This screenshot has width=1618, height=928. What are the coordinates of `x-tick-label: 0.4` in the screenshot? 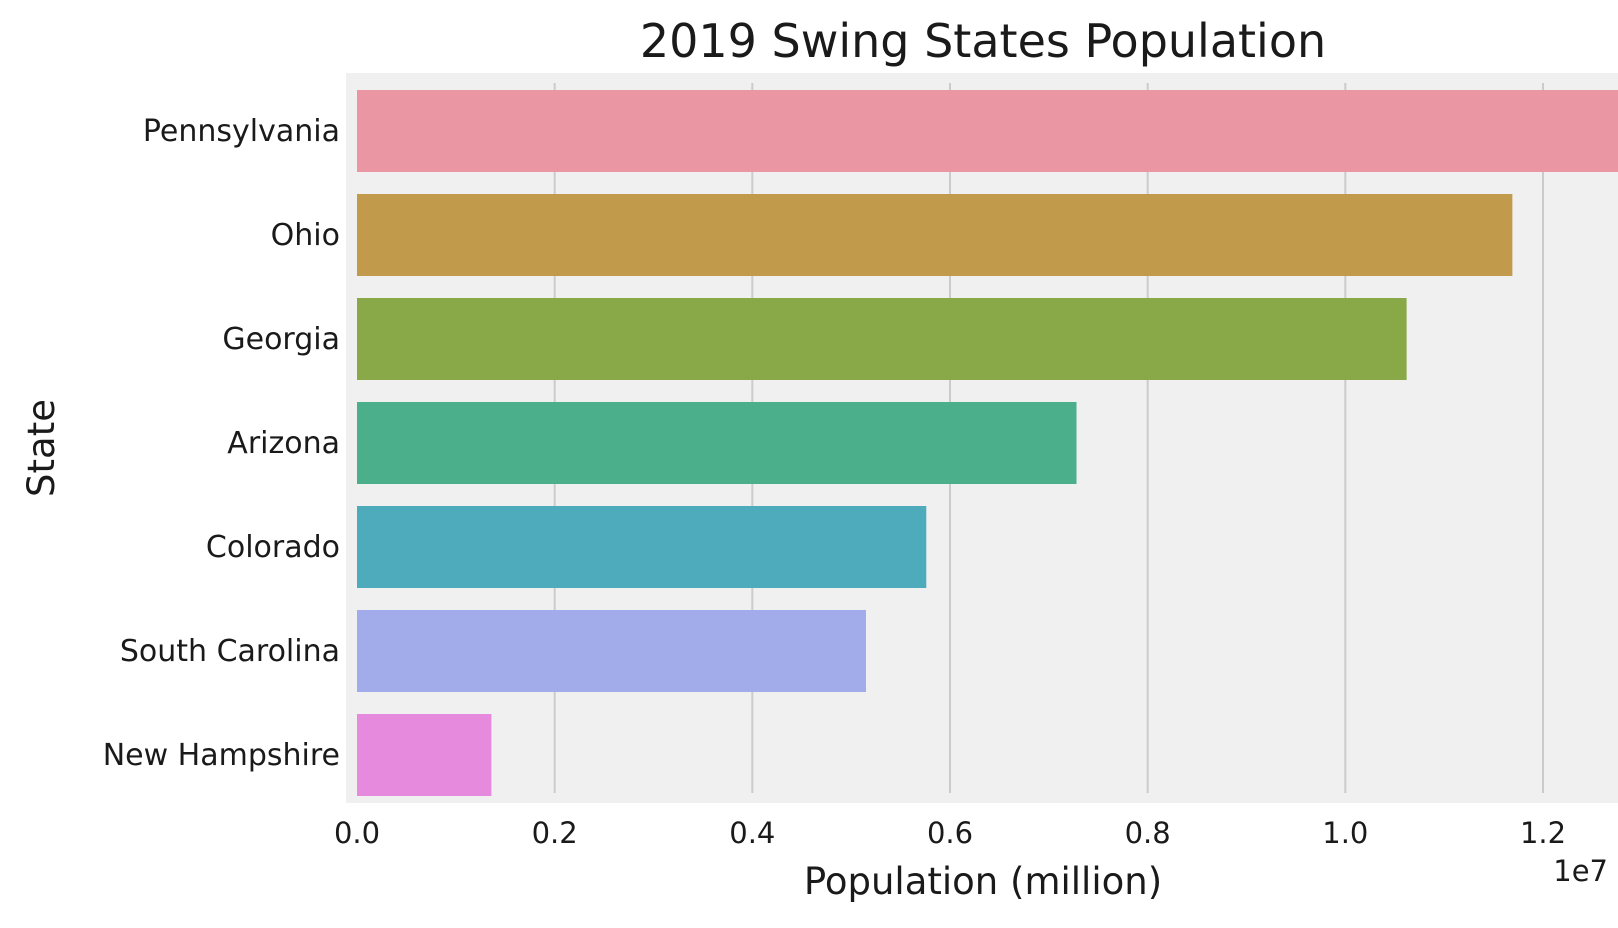 It's located at (752, 833).